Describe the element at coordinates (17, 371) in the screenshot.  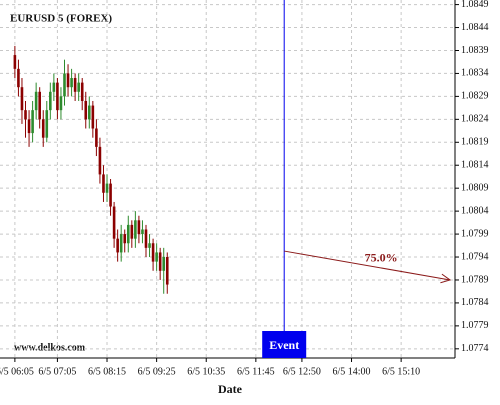
I see `x-tick-label: 6/5 06:05` at that location.